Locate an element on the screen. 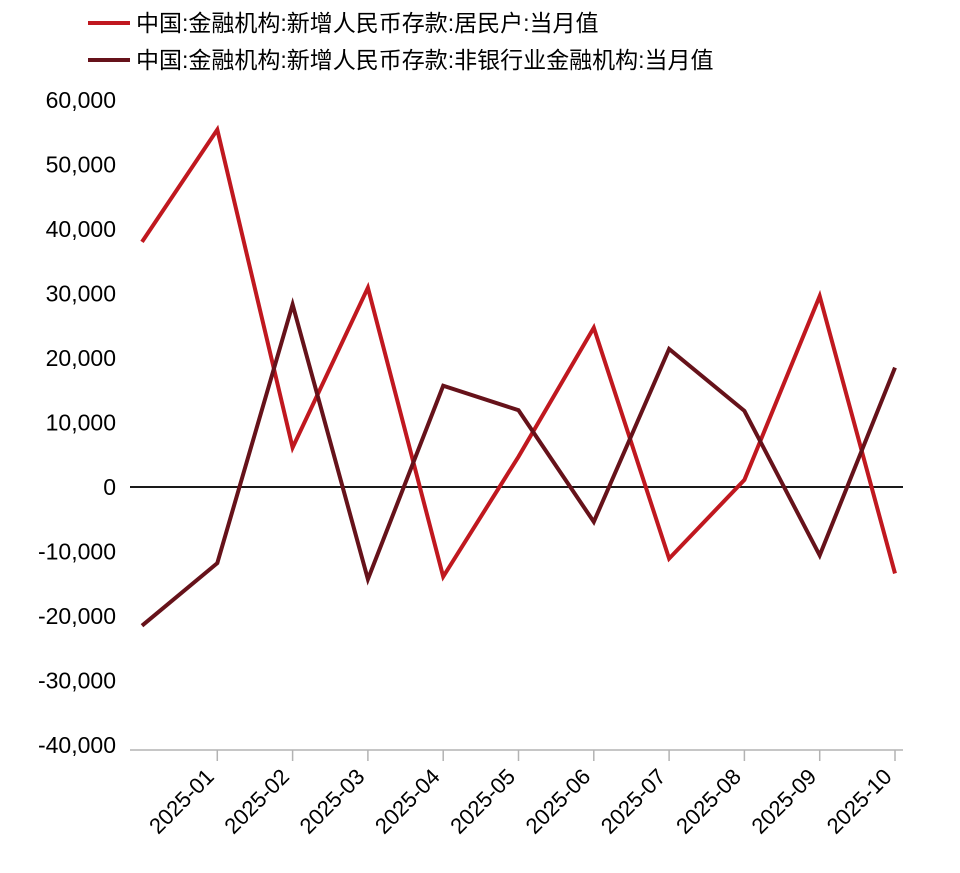  y-axis-label: -10,000 is located at coordinates (77, 552).